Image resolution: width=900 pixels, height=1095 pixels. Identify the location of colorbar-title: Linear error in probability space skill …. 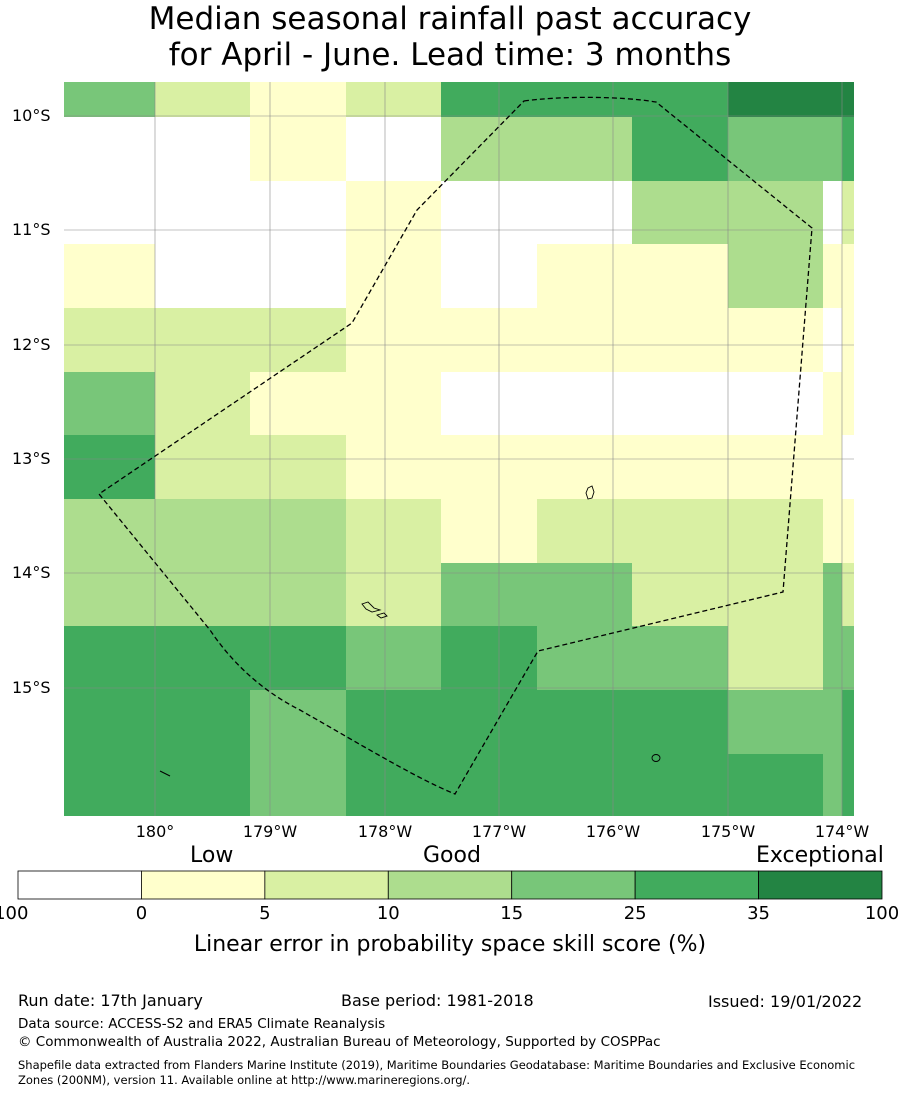
(450, 944).